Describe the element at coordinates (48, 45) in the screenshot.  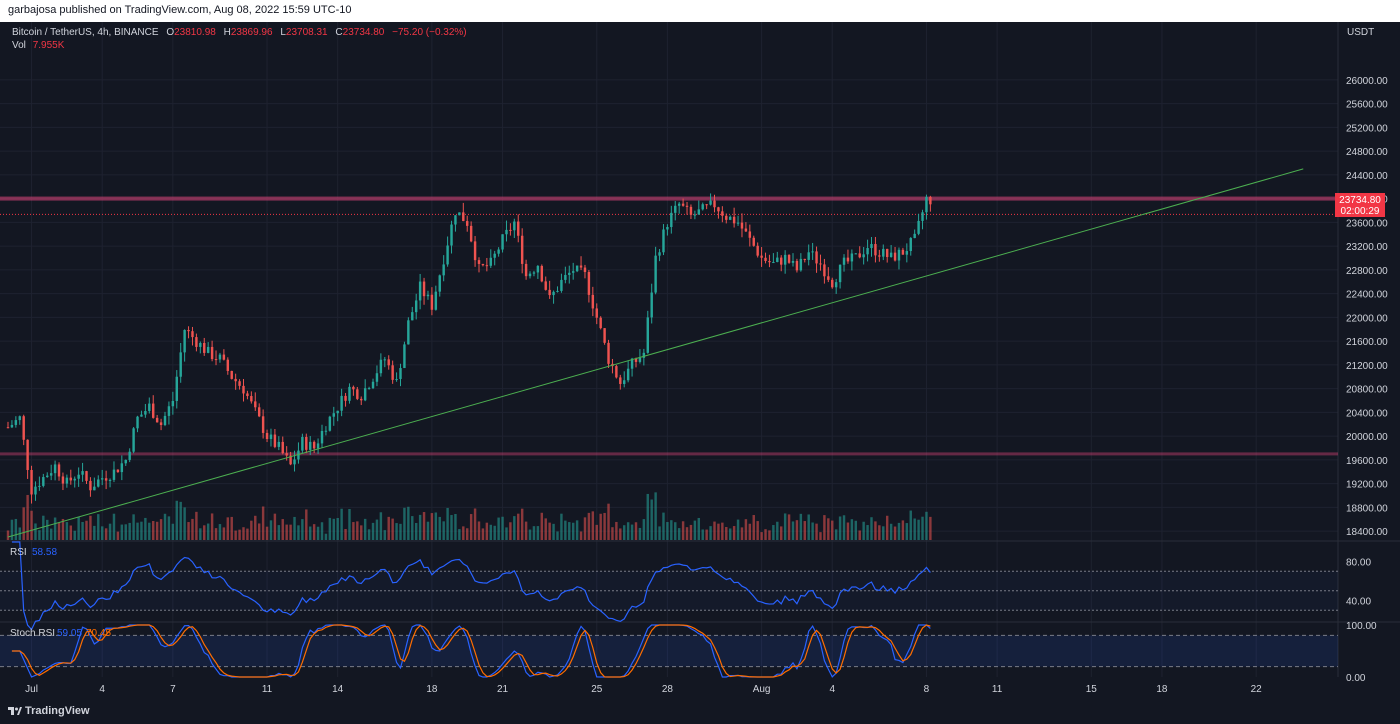
I see `volume-value: 7.955K` at that location.